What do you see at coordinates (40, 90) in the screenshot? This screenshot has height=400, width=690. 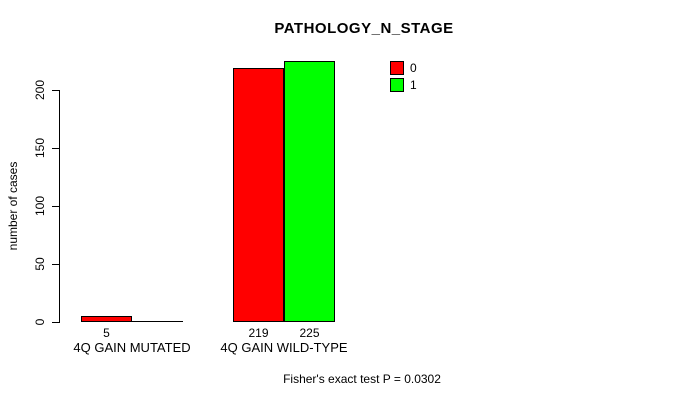 I see `y-tick-label-200: 200` at bounding box center [40, 90].